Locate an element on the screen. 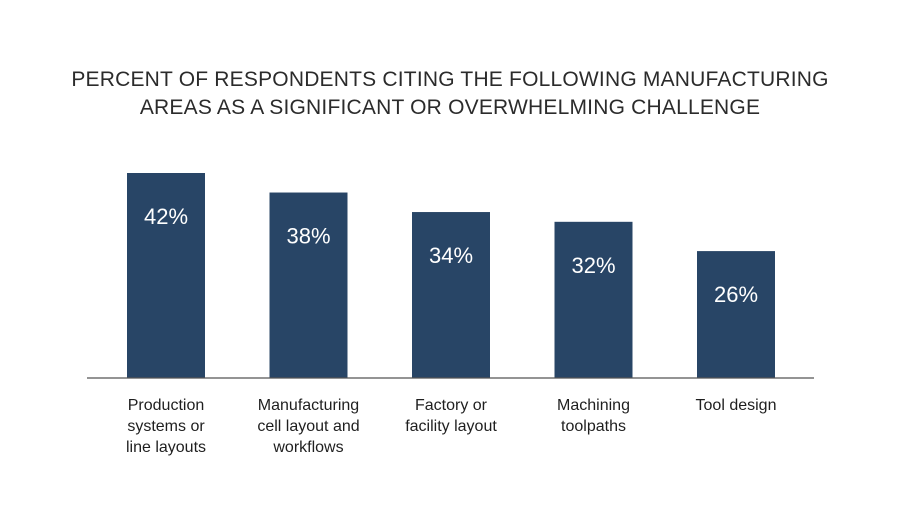 Image resolution: width=900 pixels, height=514 pixels. category-label-2-line-2: cell layout and is located at coordinates (308, 426).